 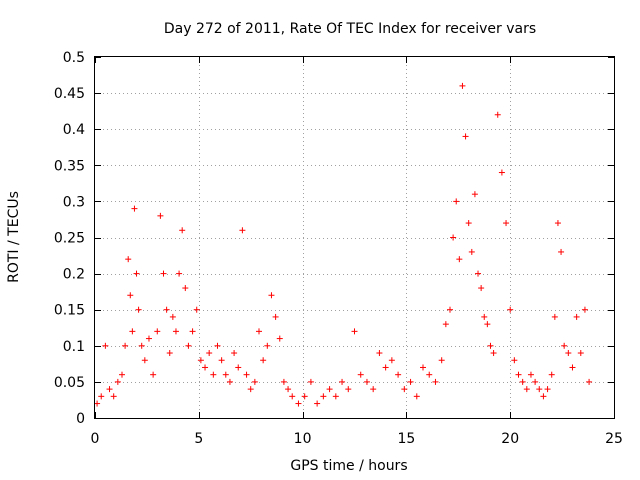 I want to click on y-tick-label: 0.15, so click(x=69, y=311).